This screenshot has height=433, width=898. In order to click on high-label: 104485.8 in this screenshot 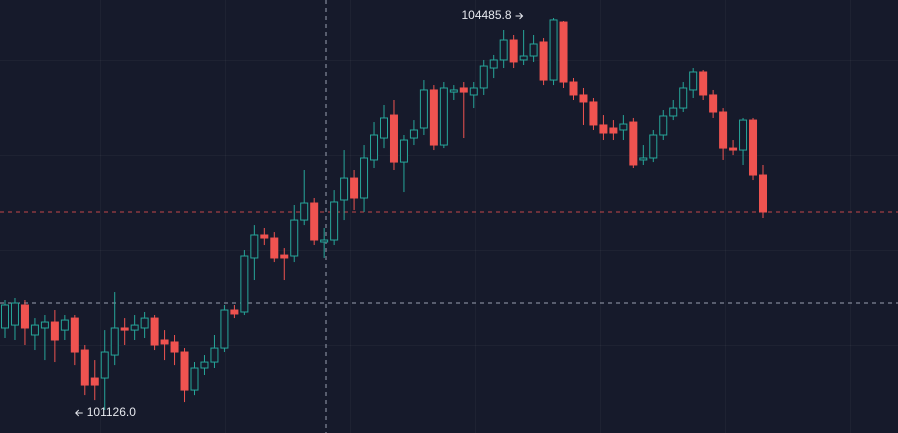, I will do `click(486, 15)`.